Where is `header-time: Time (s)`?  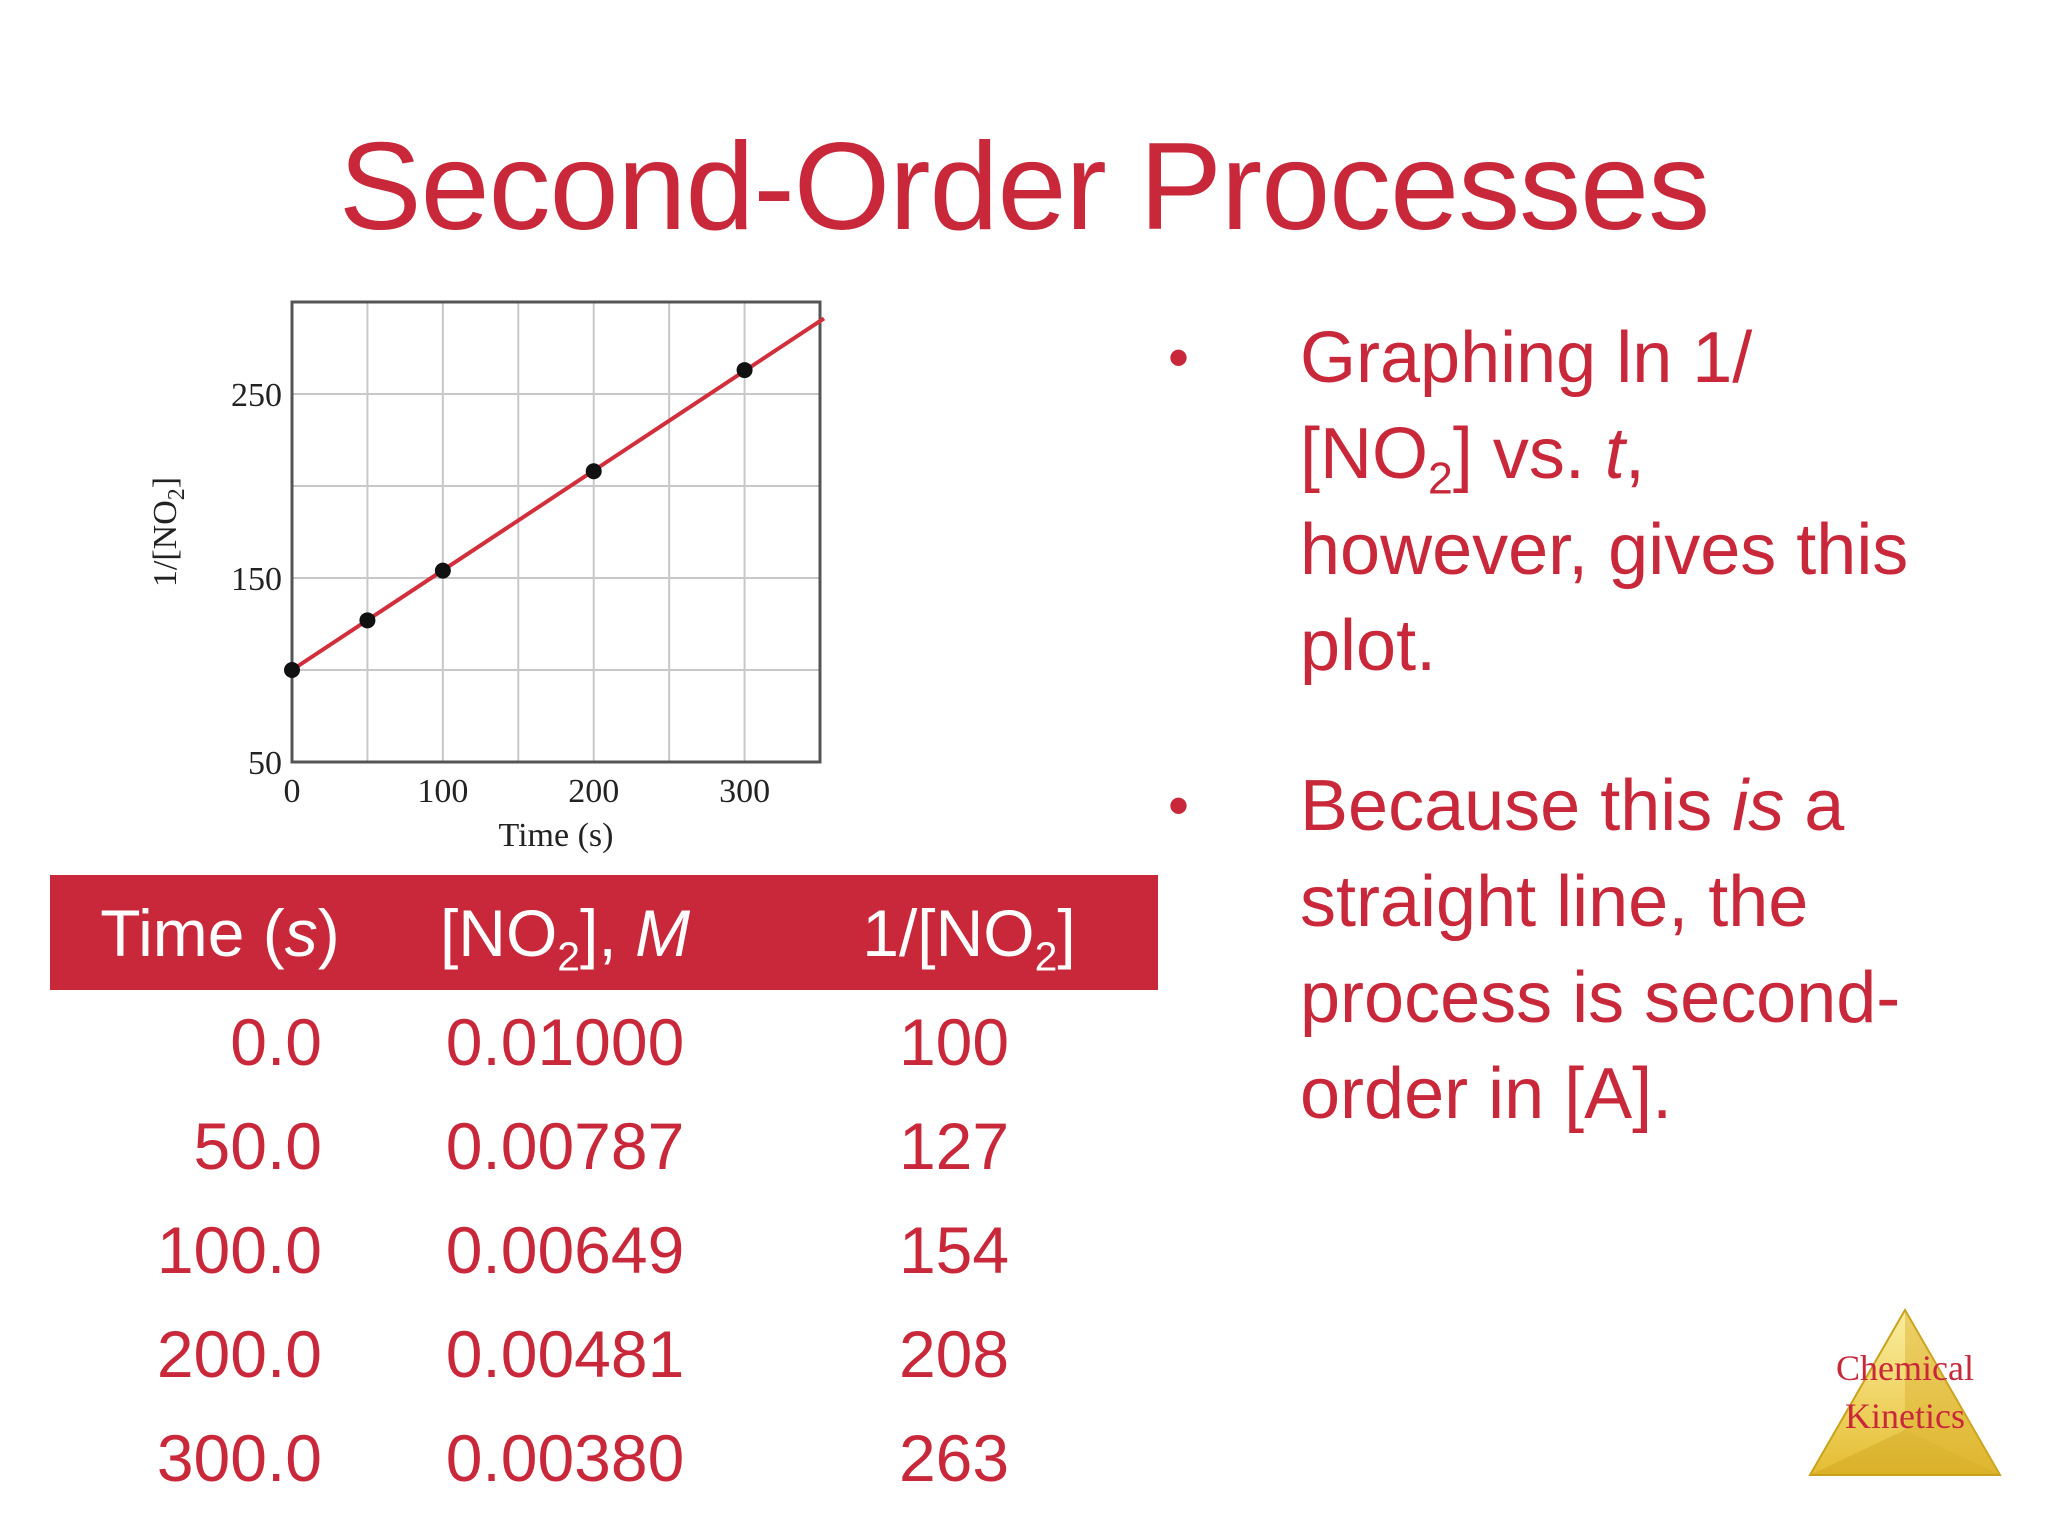
header-time: Time (s) is located at coordinates (200, 932).